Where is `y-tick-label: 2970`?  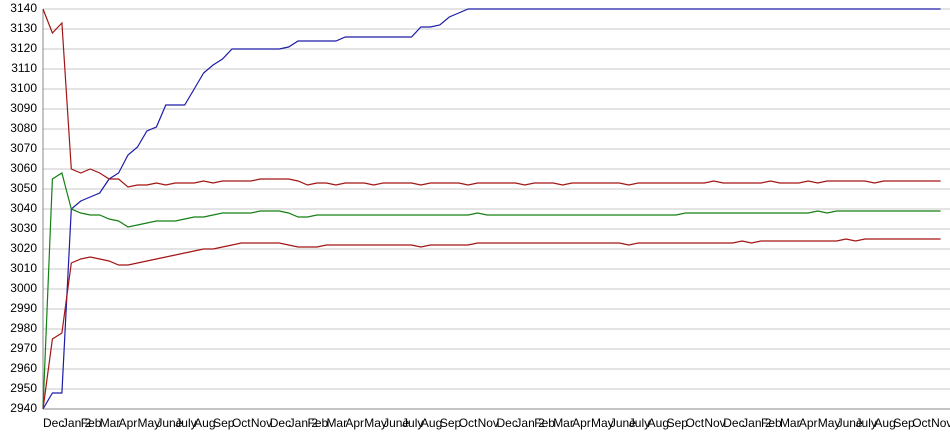 y-tick-label: 2970 is located at coordinates (23, 348).